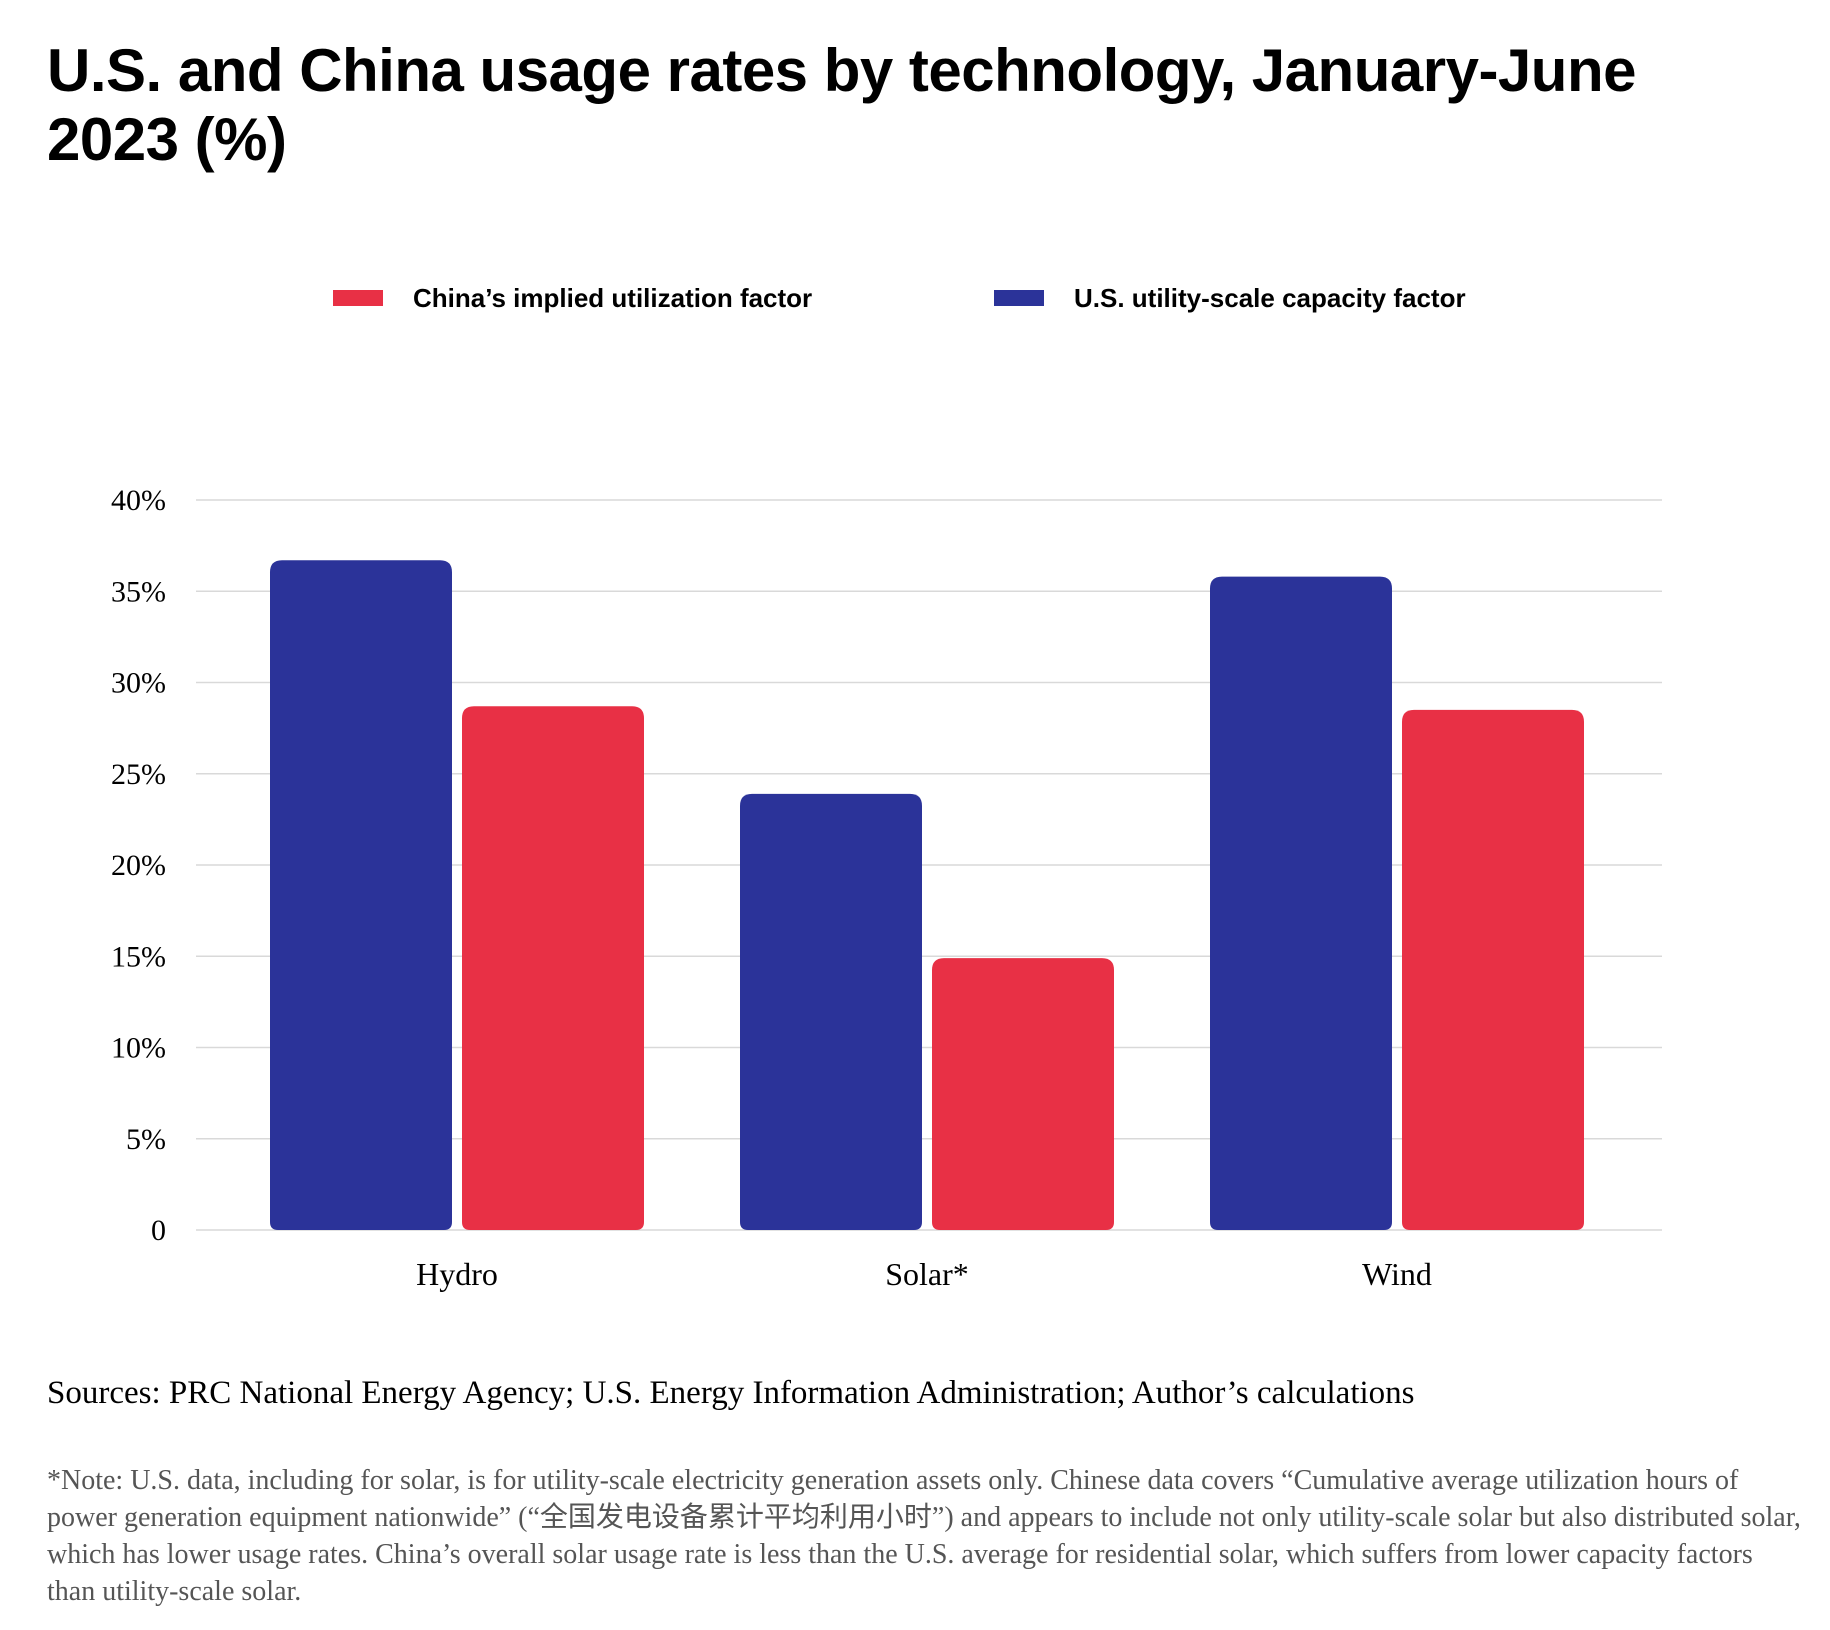 This screenshot has width=1830, height=1630. What do you see at coordinates (1301, 903) in the screenshot?
I see `bar-us-wind` at bounding box center [1301, 903].